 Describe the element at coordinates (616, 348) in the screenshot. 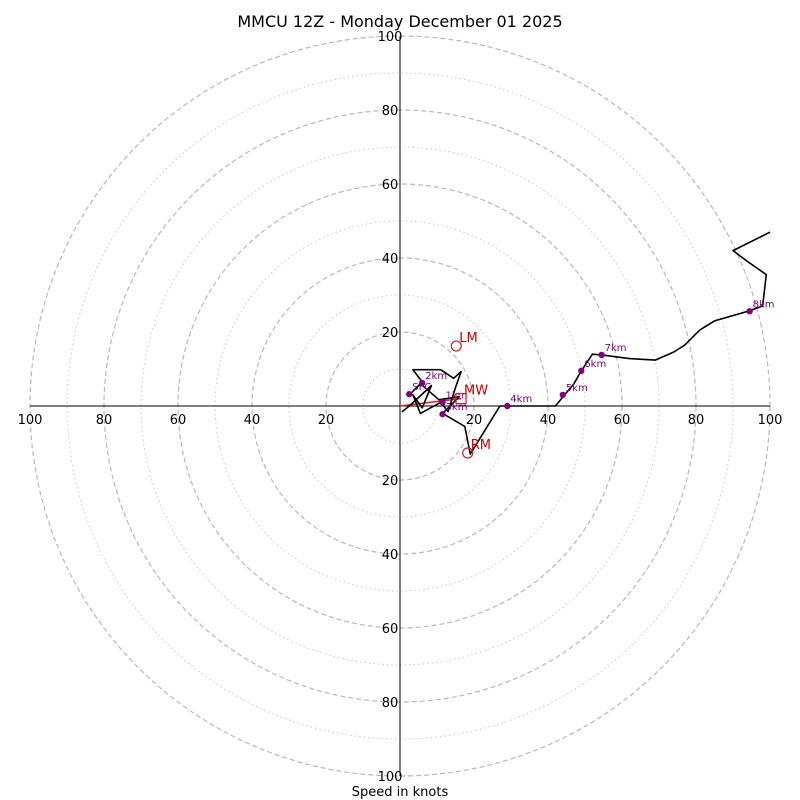

I see `height-label-7km: 7km` at that location.